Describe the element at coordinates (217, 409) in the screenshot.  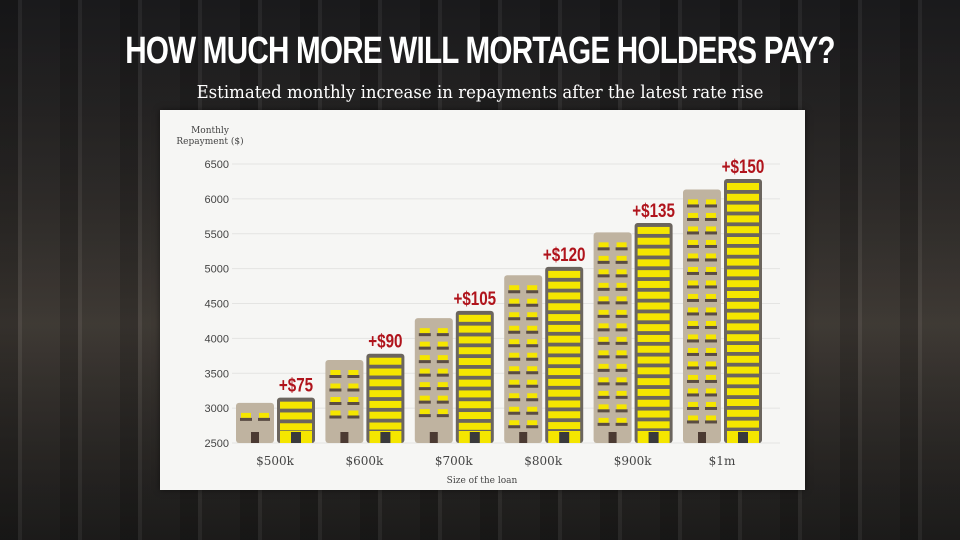
I see `y-tick-label: 3000` at that location.